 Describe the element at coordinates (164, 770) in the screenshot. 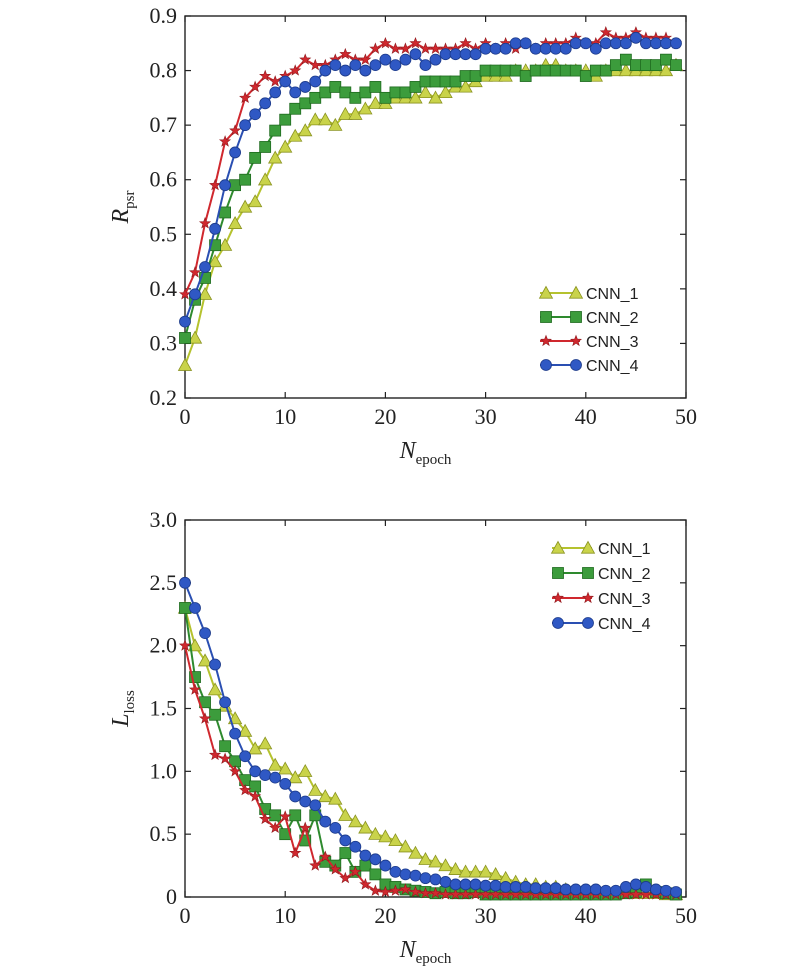

I see `y-tick-label: 1.0` at that location.